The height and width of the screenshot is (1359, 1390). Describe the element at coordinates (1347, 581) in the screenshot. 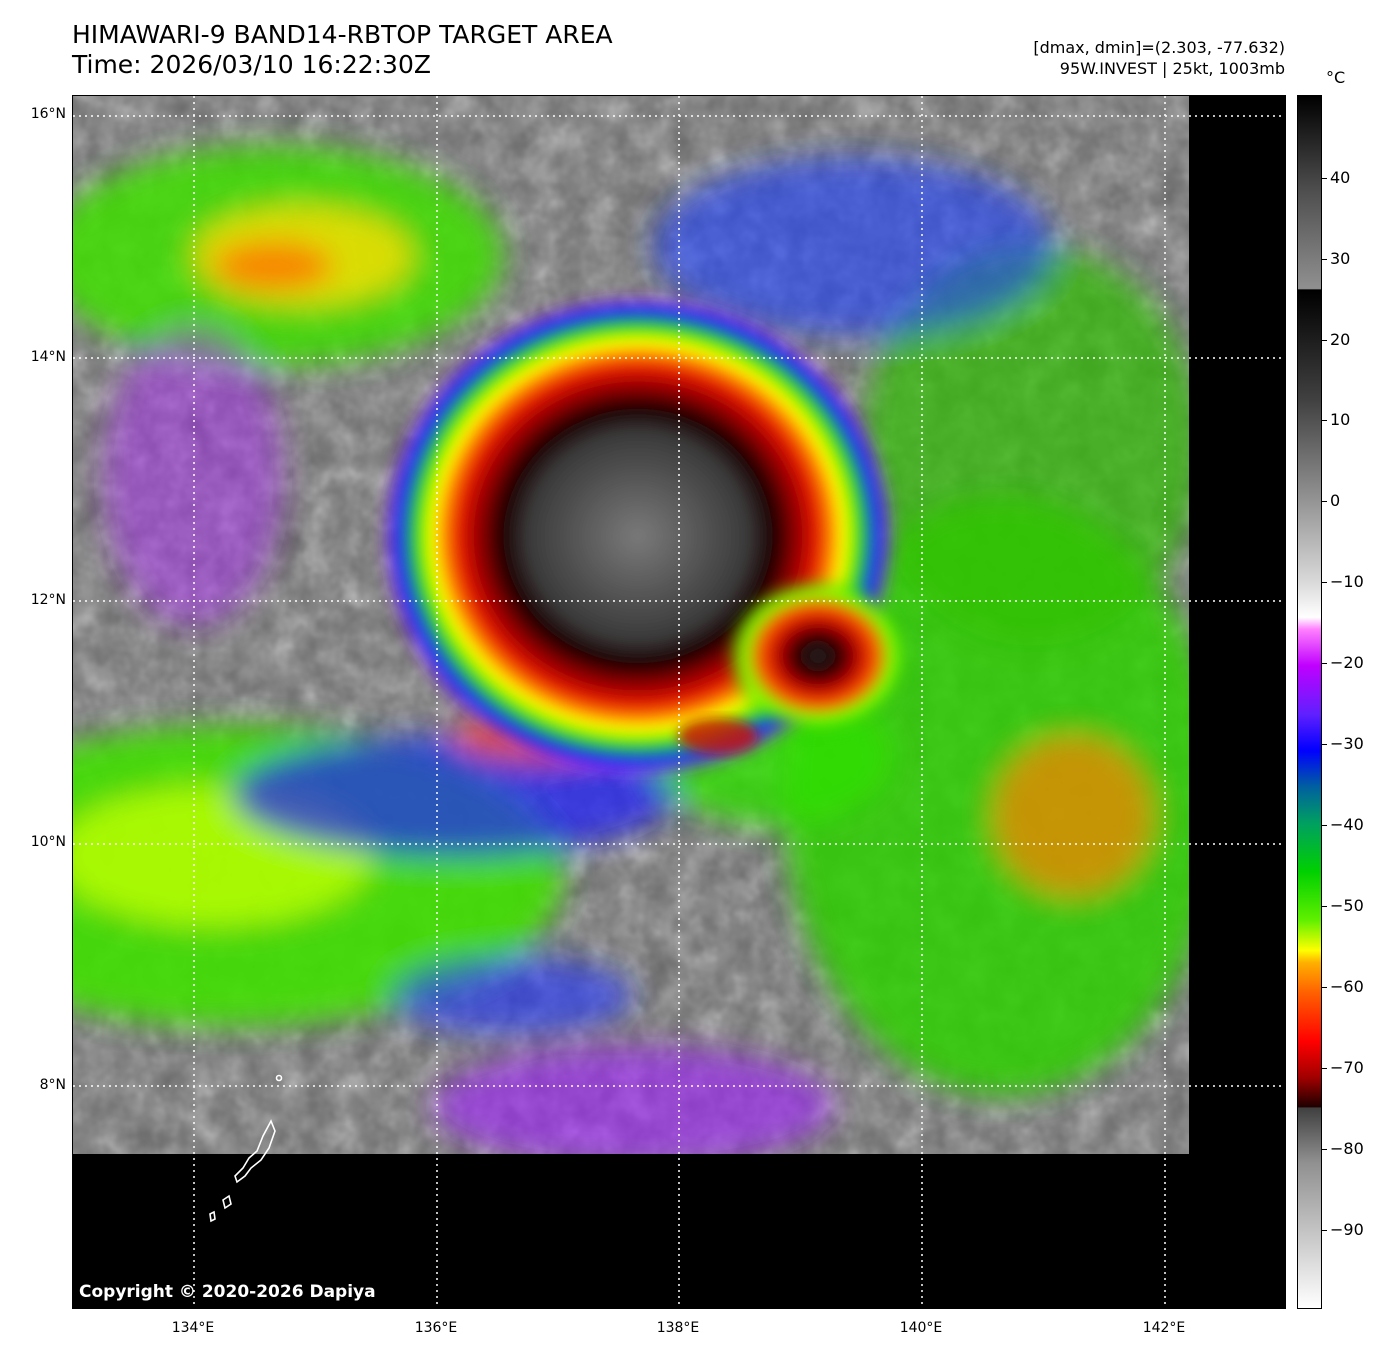

I see `colorbar-label-minus10: −10` at that location.